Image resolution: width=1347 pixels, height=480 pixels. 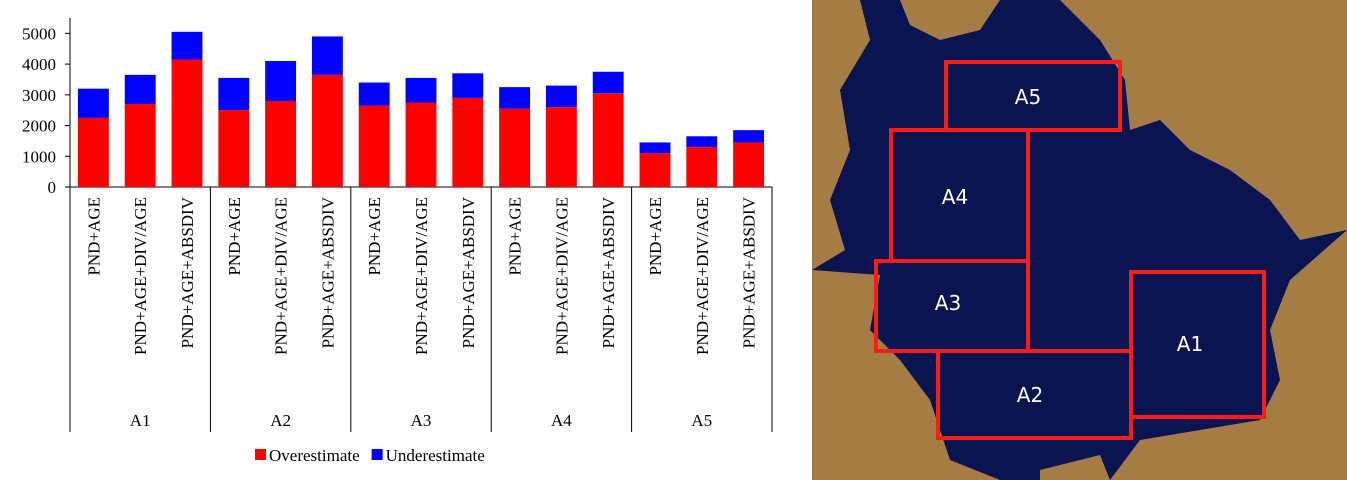 I want to click on region-label: A2, so click(x=1030, y=395).